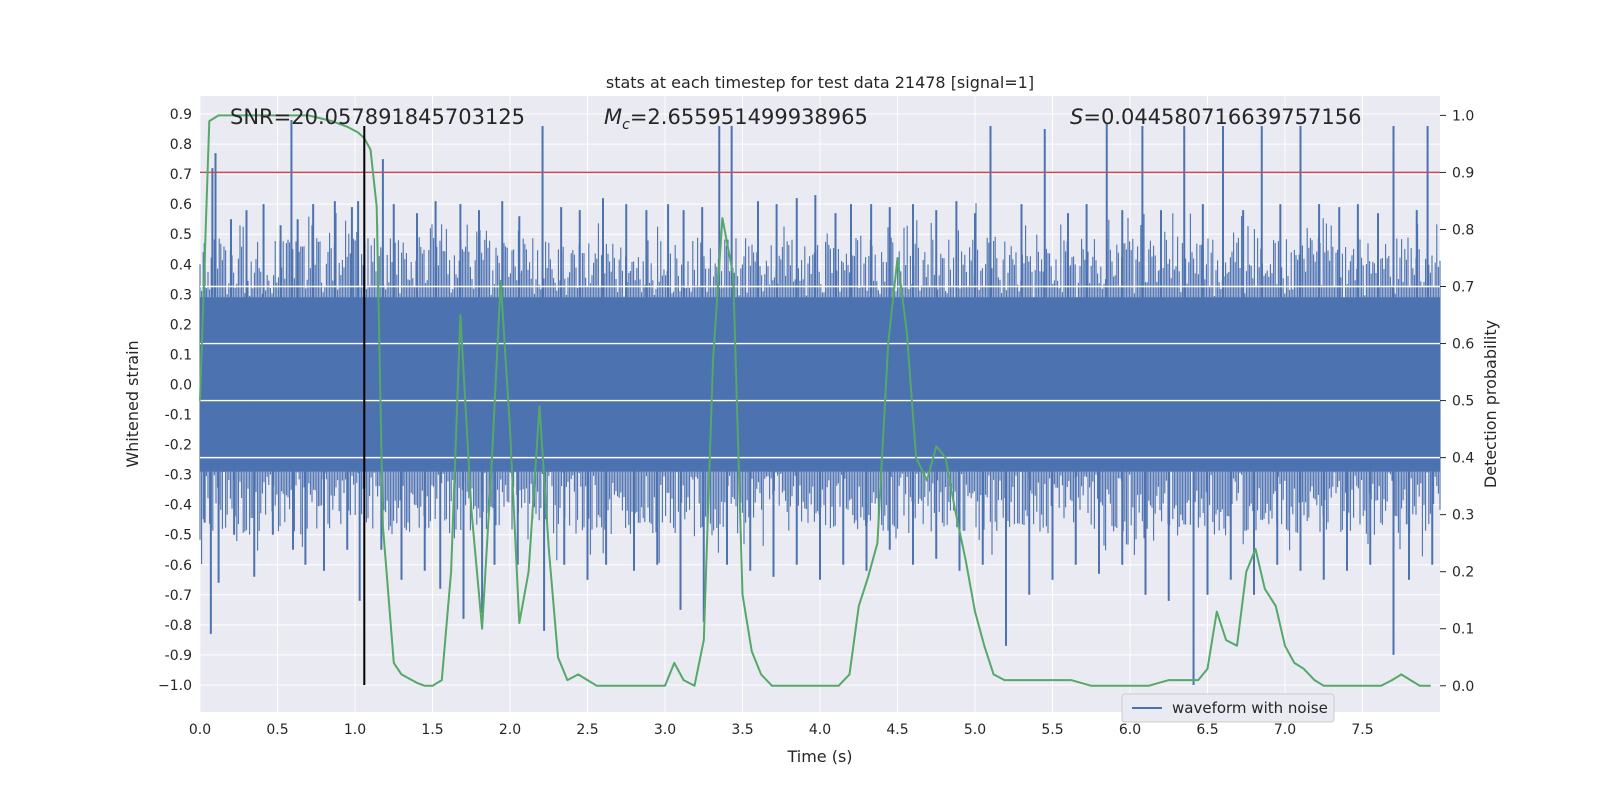 The height and width of the screenshot is (800, 1600). Describe the element at coordinates (1130, 730) in the screenshot. I see `x-tick-label: 6.0` at that location.